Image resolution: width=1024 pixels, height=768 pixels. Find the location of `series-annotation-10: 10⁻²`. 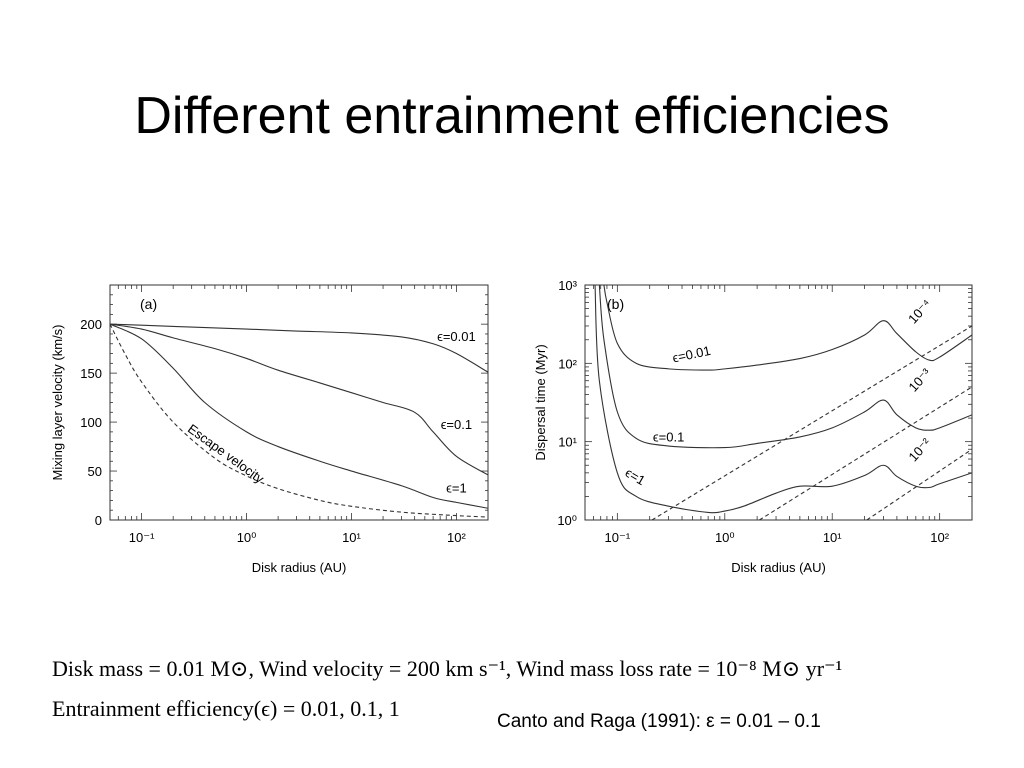

series-annotation-10: 10⁻² is located at coordinates (920, 450).